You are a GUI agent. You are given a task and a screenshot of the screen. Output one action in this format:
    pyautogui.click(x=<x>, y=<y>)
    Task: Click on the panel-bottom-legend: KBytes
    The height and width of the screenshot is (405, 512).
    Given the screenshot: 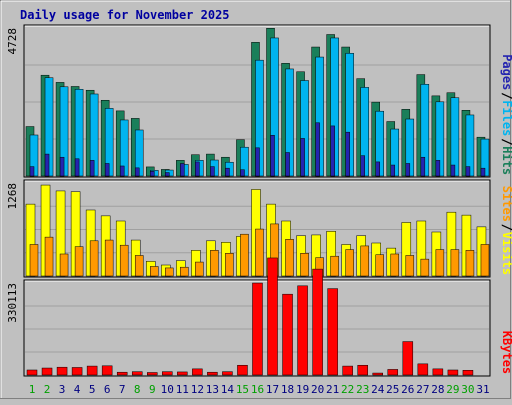 What is the action you would take?
    pyautogui.click(x=506, y=352)
    